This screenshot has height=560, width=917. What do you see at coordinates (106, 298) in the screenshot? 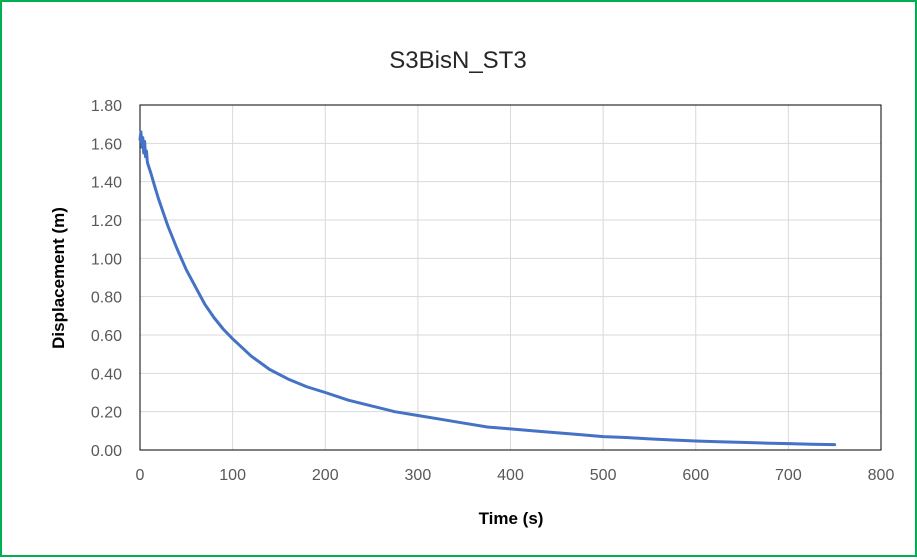
I see `y-tick-label: 0.80` at bounding box center [106, 298].